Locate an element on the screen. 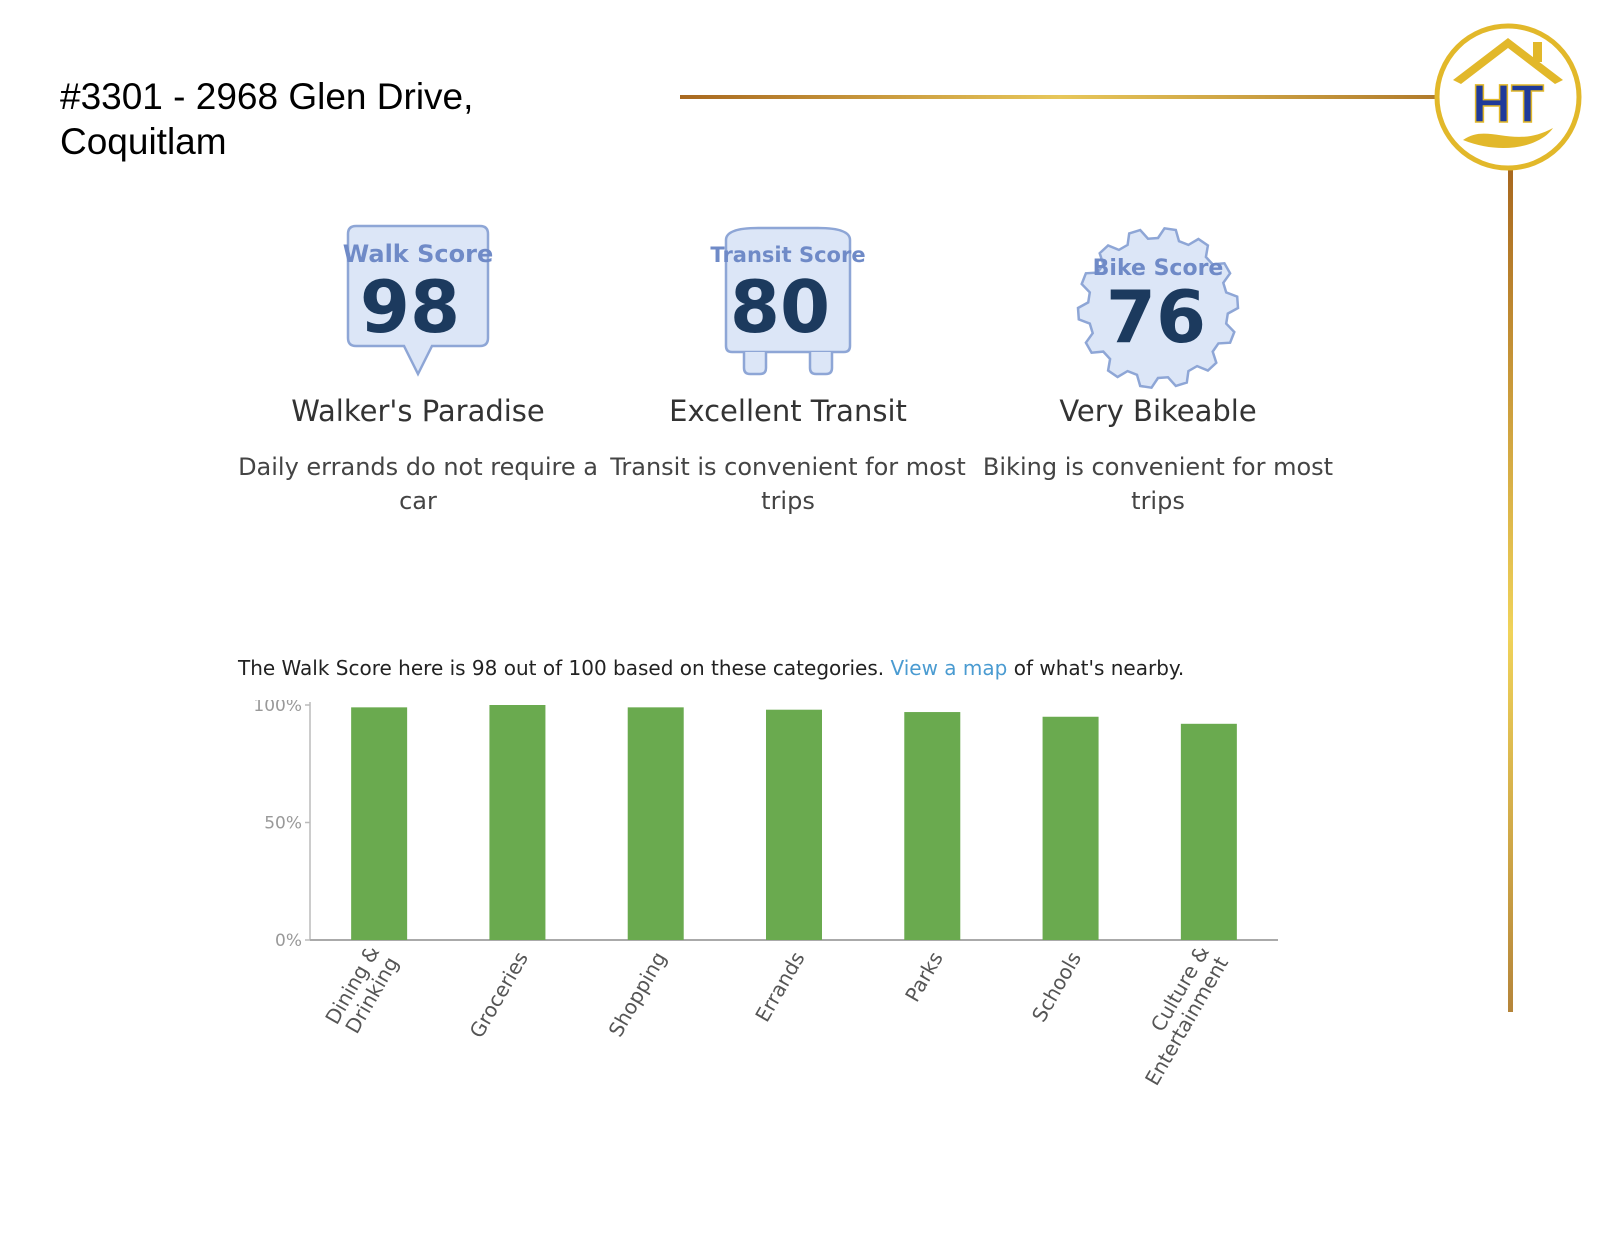 The image size is (1600, 1237). x-tick-label: Shopping is located at coordinates (637, 994).